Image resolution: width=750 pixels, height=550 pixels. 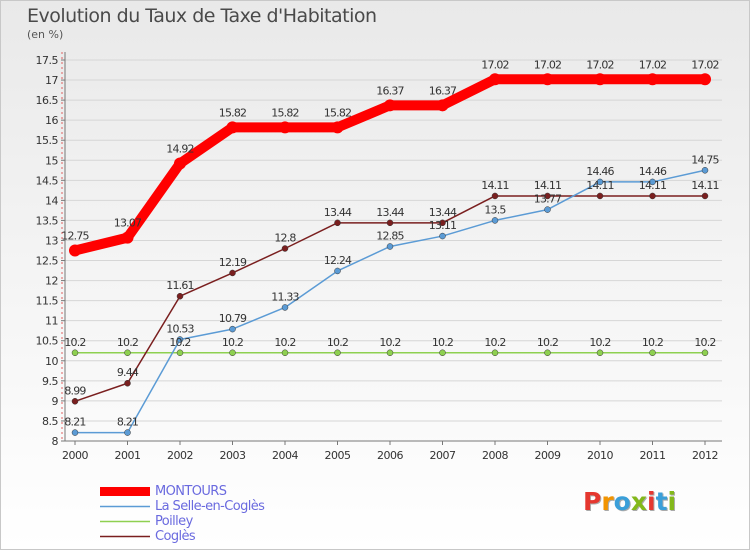 What do you see at coordinates (443, 225) in the screenshot?
I see `data-label-la-selle: 13.11` at bounding box center [443, 225].